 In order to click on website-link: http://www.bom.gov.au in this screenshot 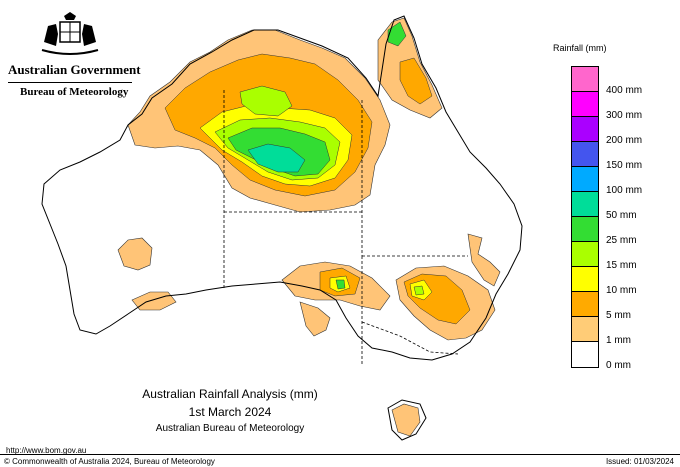, I will do `click(46, 450)`.